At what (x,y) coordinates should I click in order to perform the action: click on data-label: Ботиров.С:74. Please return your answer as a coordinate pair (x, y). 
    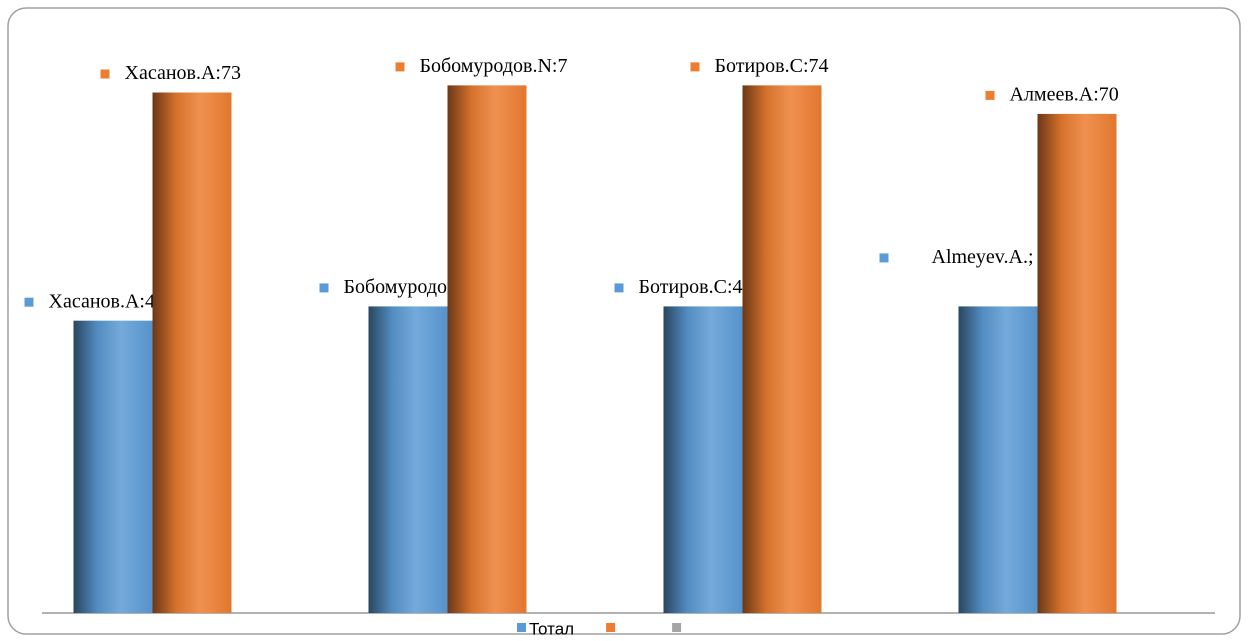
    Looking at the image, I should click on (772, 66).